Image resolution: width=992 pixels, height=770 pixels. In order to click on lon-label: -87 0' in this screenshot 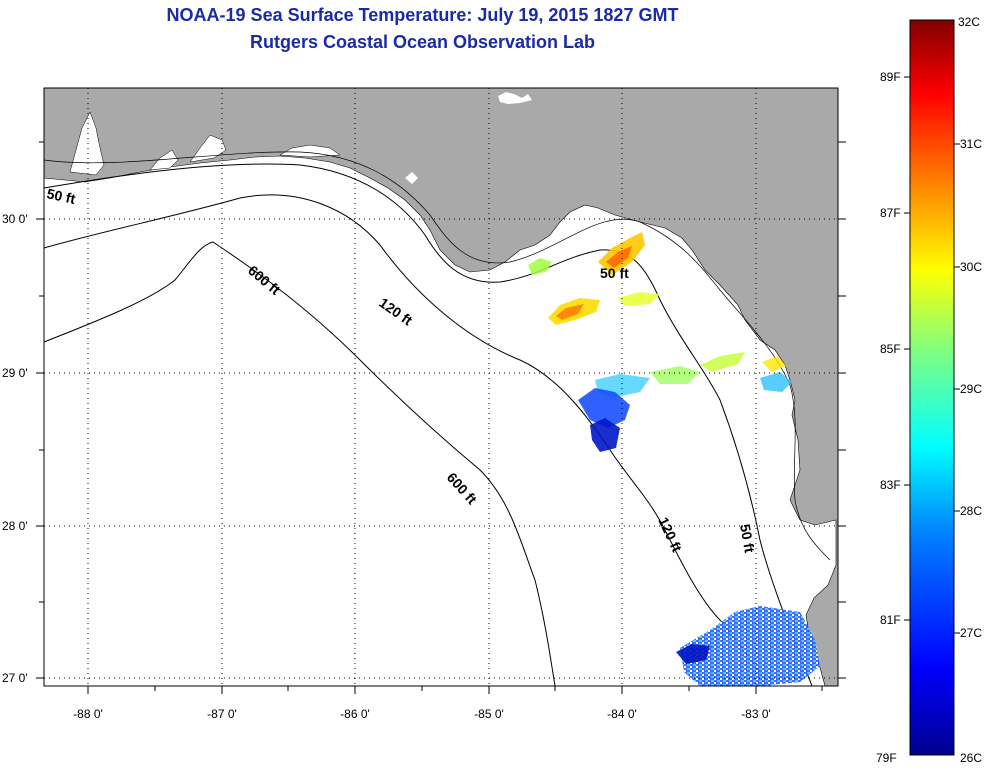, I will do `click(222, 714)`.